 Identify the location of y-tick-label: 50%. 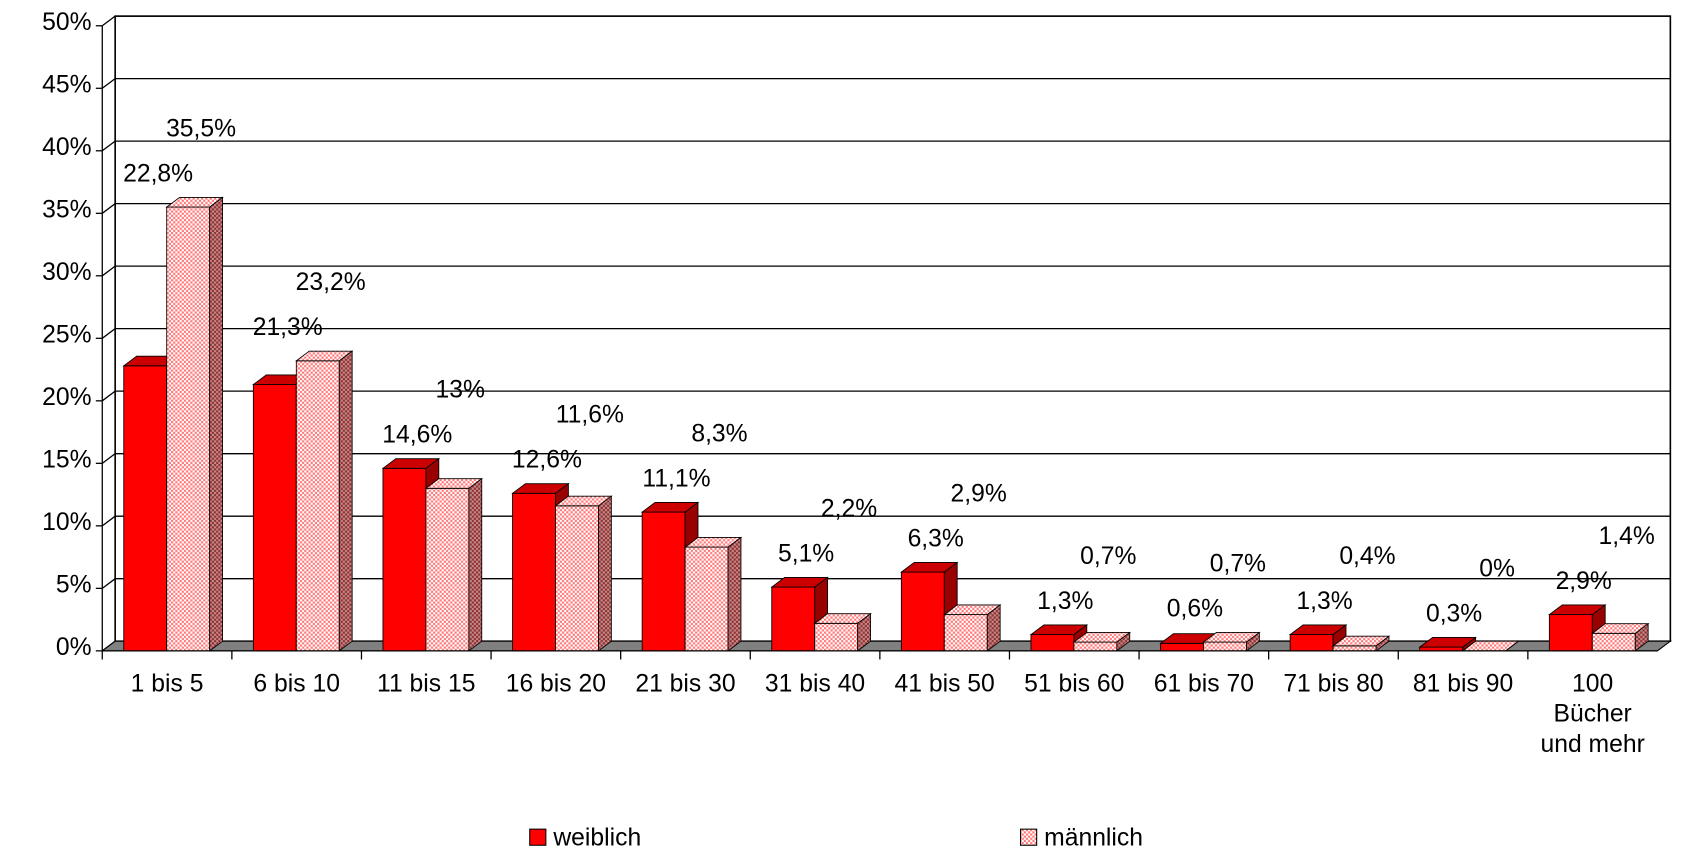
(66, 22).